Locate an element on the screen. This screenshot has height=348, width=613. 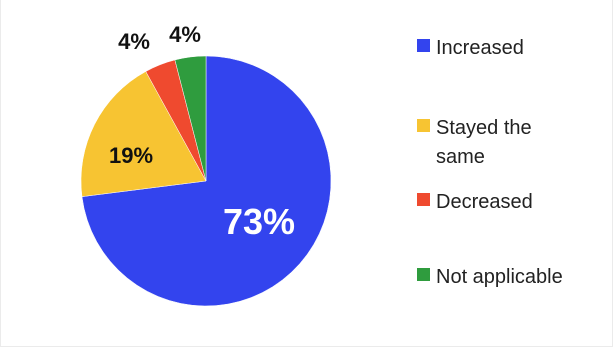
legend-item-decreased: Decreased is located at coordinates (512, 202).